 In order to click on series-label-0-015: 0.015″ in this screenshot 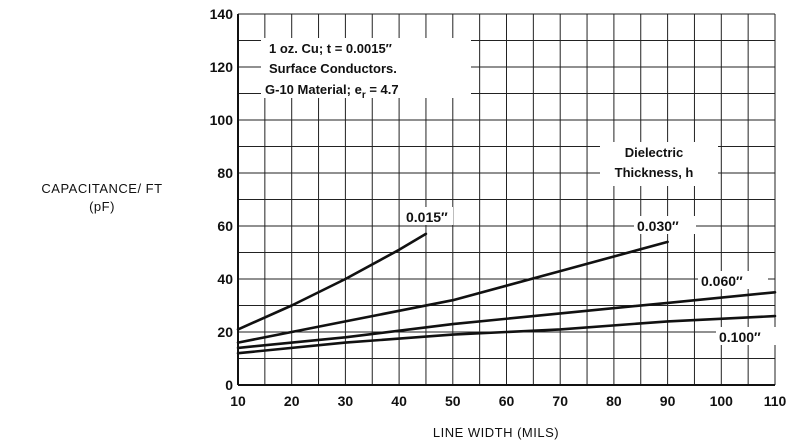, I will do `click(427, 217)`.